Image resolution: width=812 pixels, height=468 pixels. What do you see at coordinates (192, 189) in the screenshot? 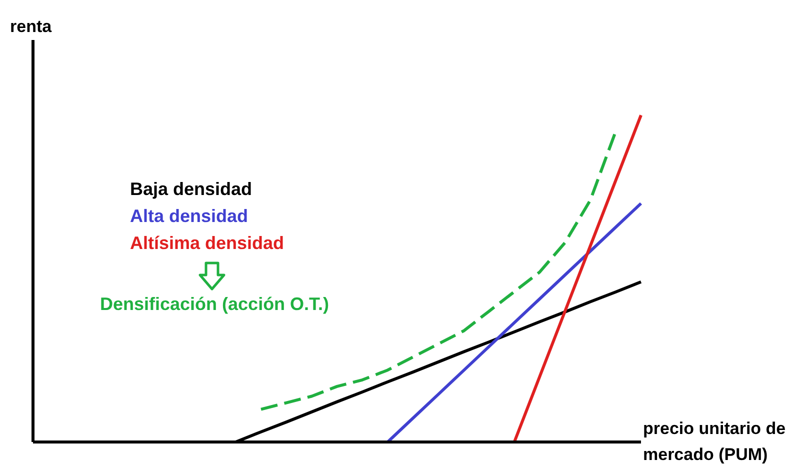
I see `text: Baja densidad` at bounding box center [192, 189].